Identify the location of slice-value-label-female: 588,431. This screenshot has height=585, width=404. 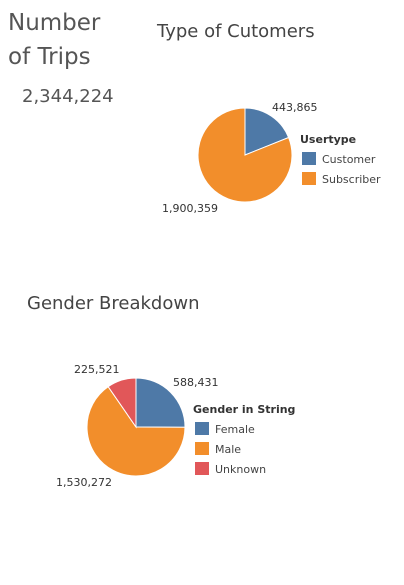
(196, 382).